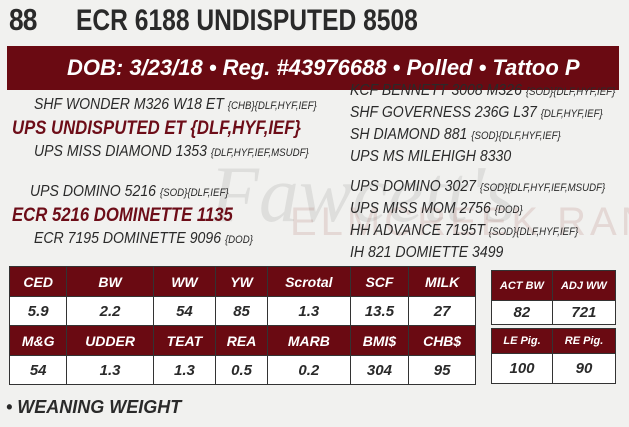 This screenshot has width=629, height=427. What do you see at coordinates (184, 281) in the screenshot?
I see `column-header: WW` at bounding box center [184, 281].